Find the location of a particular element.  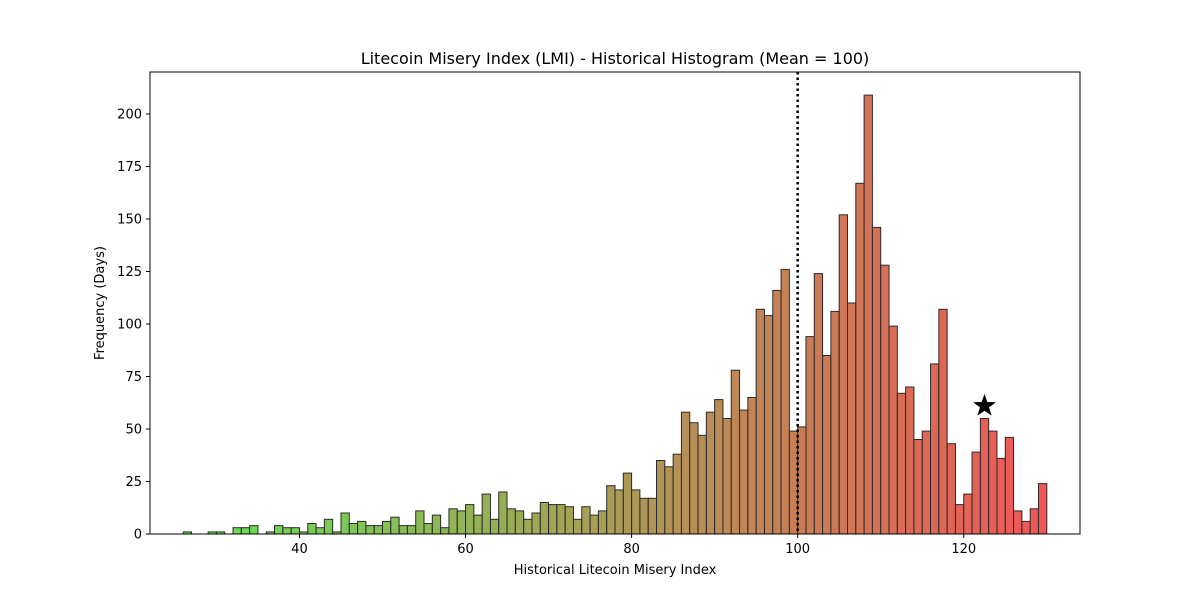

y-axis-label: Frequency (Days) is located at coordinates (100, 303).